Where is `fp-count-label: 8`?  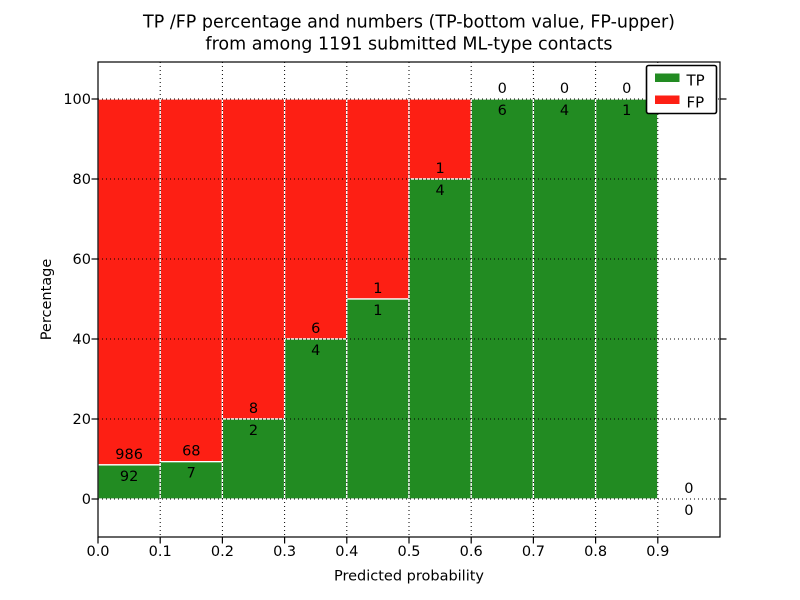
fp-count-label: 8 is located at coordinates (253, 409).